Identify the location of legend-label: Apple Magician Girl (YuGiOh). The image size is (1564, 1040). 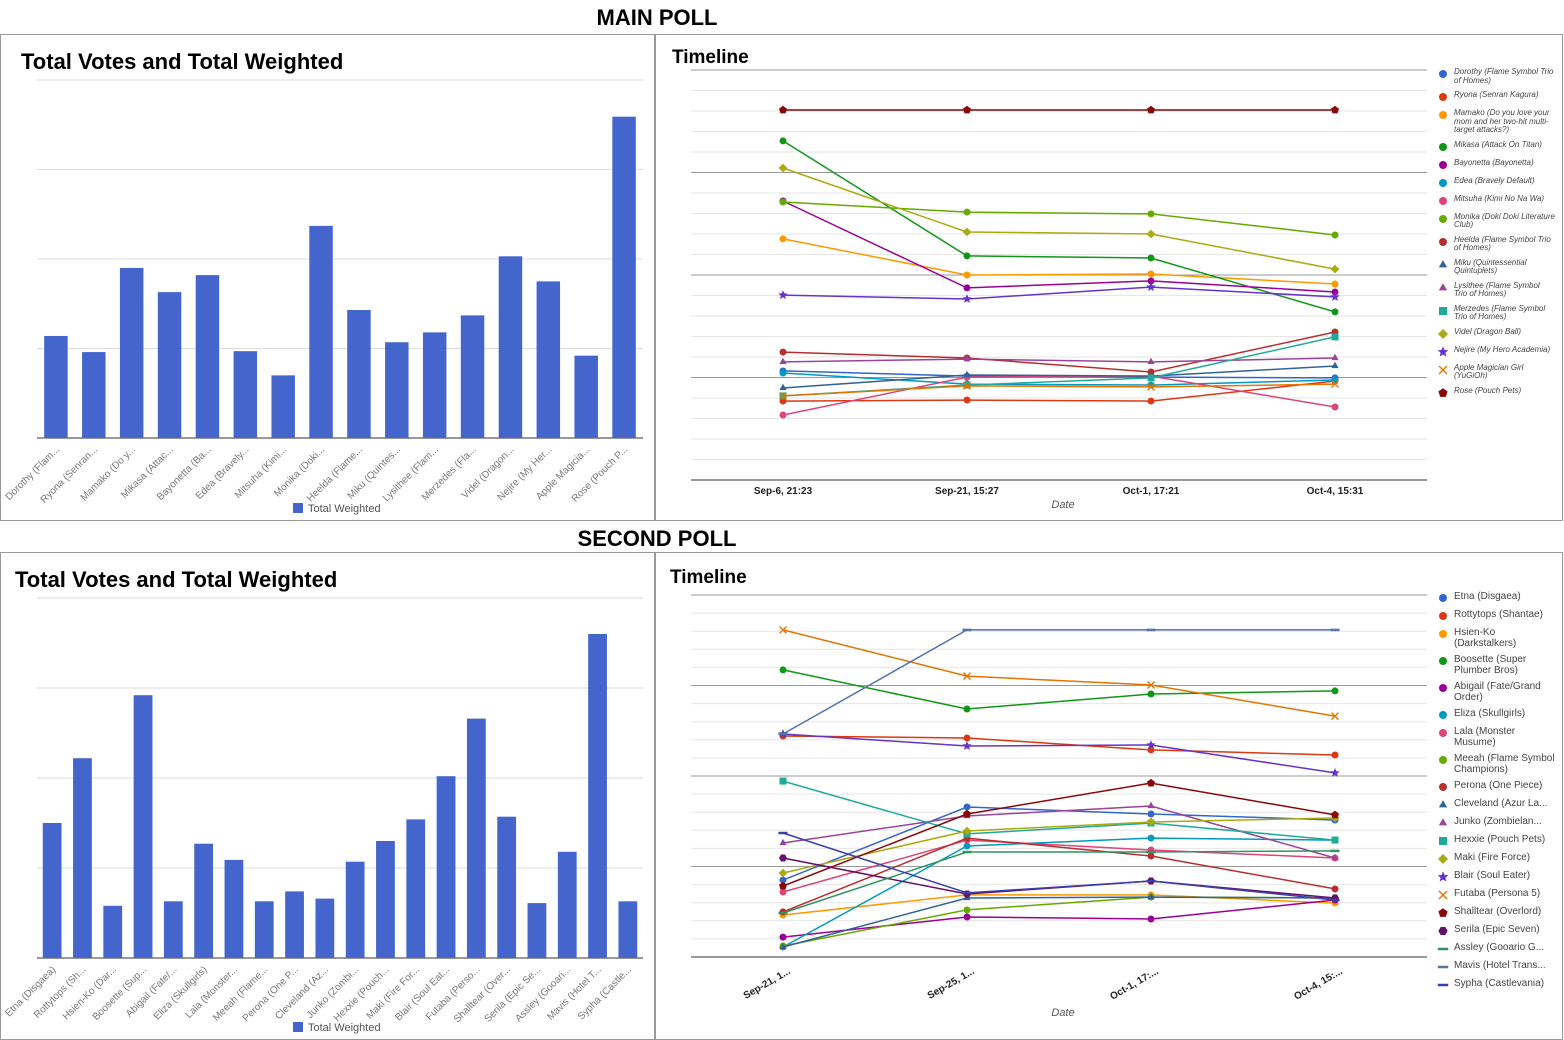
(1489, 371).